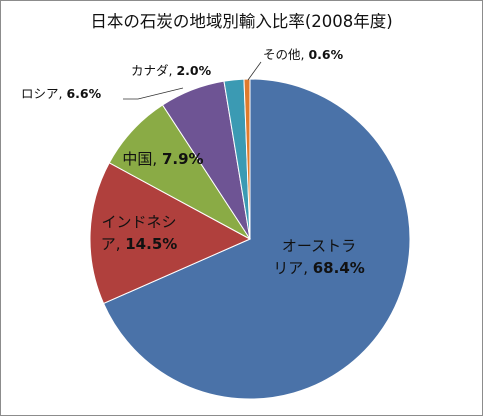 Image resolution: width=483 pixels, height=416 pixels. What do you see at coordinates (241, 21) in the screenshot?
I see `chart-title: 日本の石炭の地域別輸入比率(2008年度)` at bounding box center [241, 21].